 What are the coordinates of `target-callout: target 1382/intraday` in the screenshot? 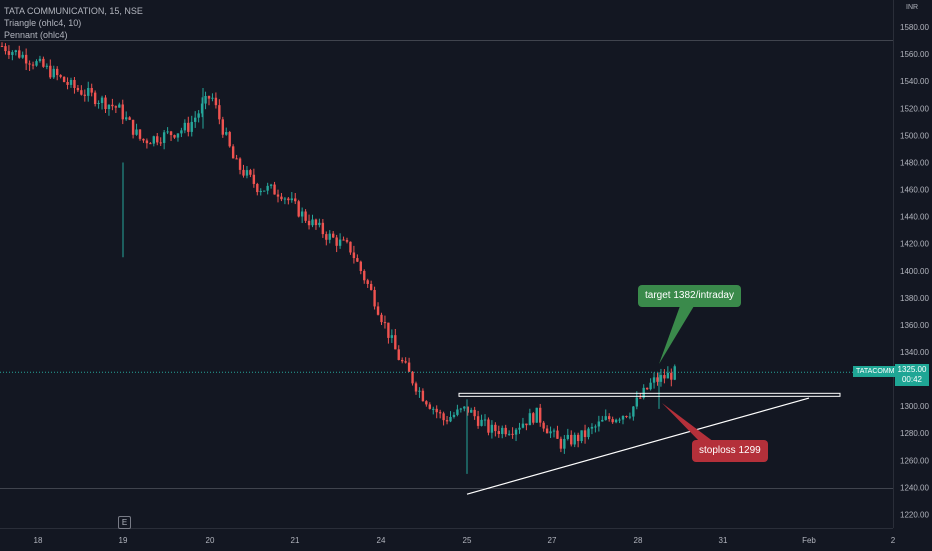 It's located at (689, 296).